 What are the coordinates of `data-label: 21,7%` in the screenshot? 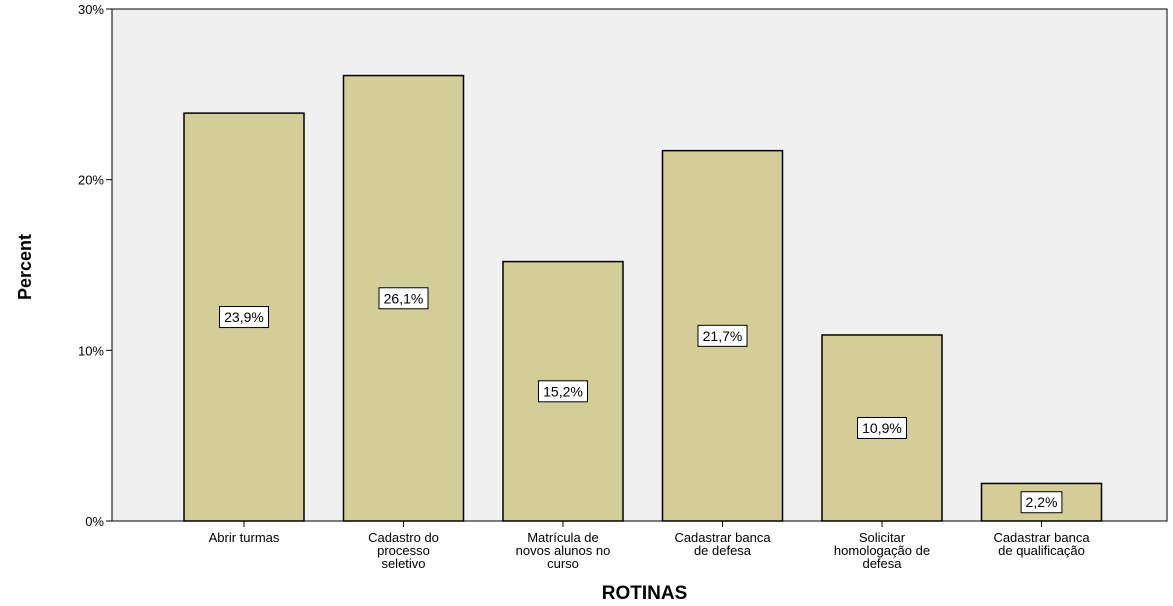 It's located at (723, 336).